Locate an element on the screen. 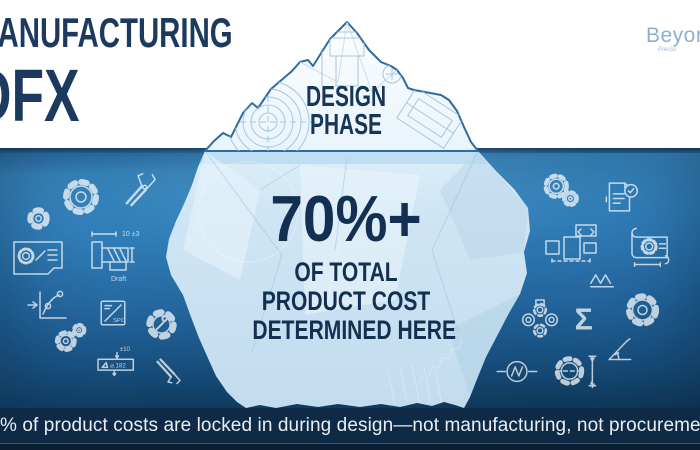 This screenshot has height=450, width=700. signal-lens-icon is located at coordinates (517, 371).